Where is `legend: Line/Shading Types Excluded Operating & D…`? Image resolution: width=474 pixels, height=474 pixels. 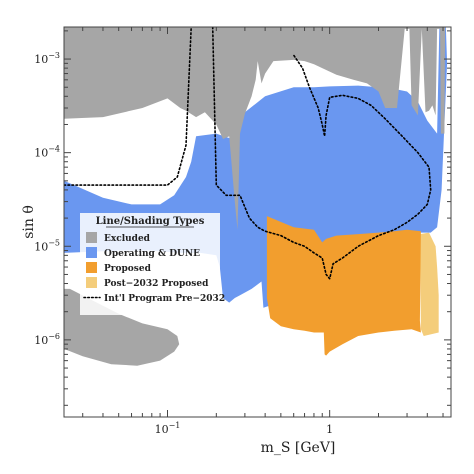
legend: Line/Shading Types Excluded Operating & D… is located at coordinates (152, 264).